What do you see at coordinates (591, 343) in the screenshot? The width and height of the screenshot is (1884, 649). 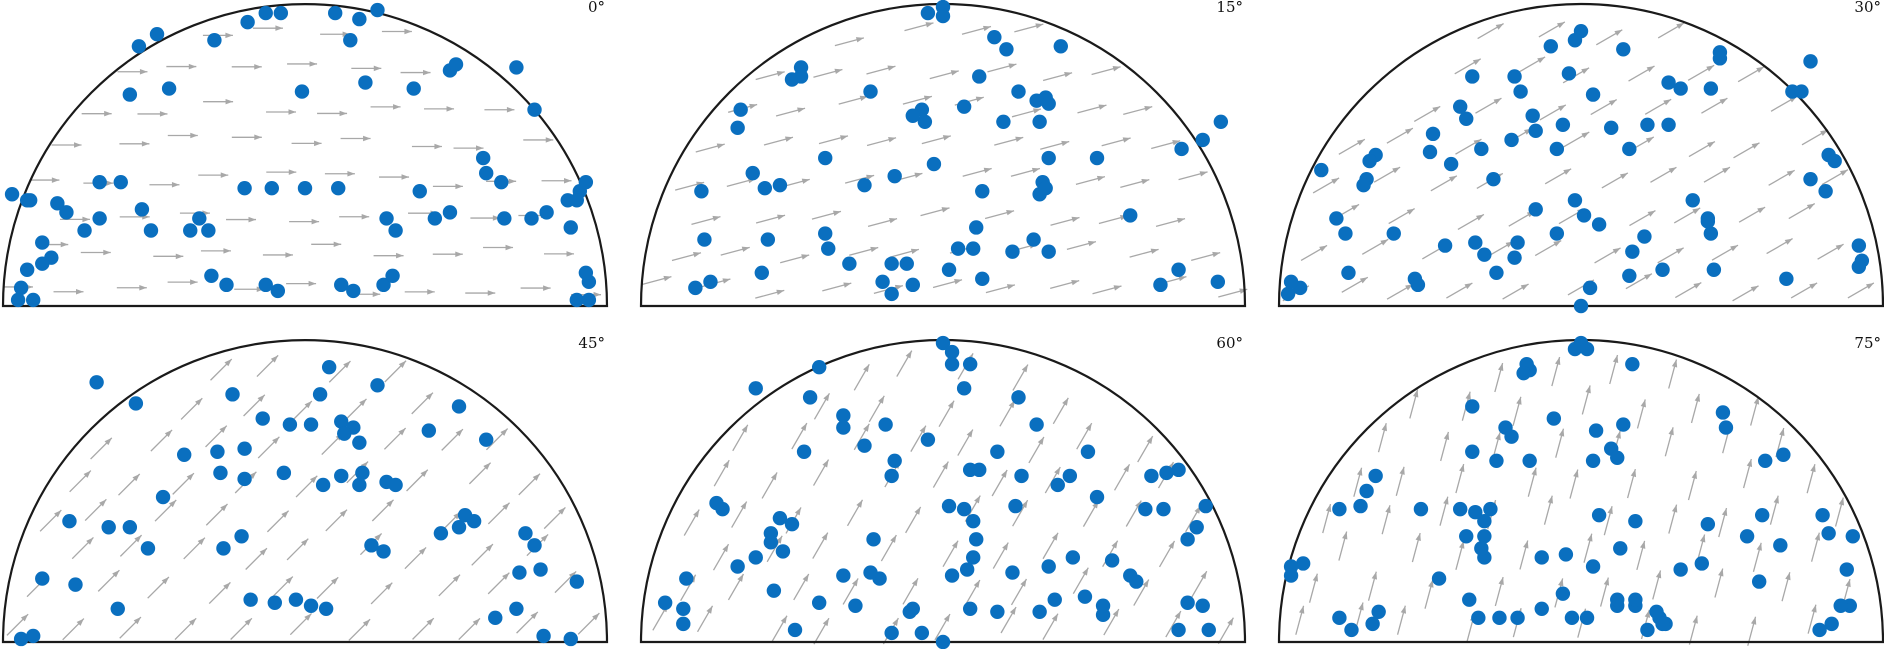 I see `panel-angle-label: 45°` at bounding box center [591, 343].